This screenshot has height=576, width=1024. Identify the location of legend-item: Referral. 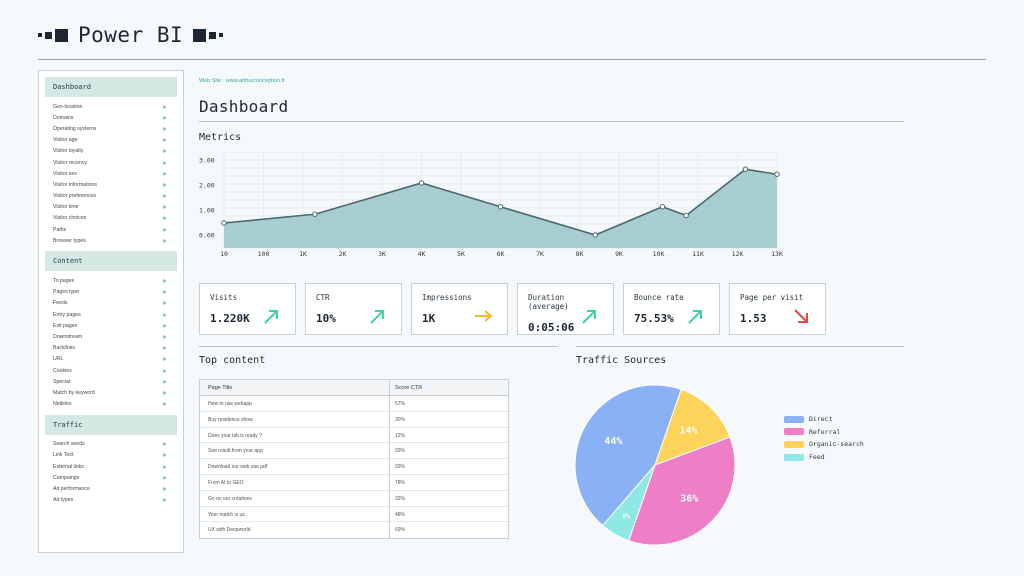
(824, 432).